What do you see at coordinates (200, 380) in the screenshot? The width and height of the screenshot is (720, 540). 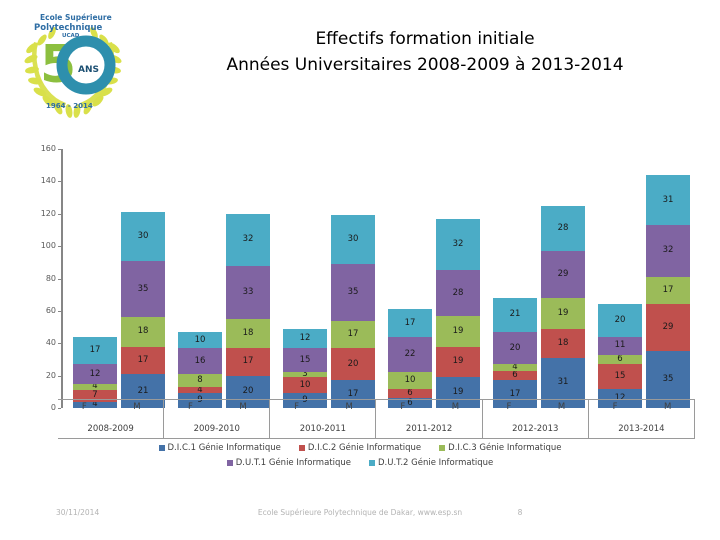 I see `bar-segment: 8` at bounding box center [200, 380].